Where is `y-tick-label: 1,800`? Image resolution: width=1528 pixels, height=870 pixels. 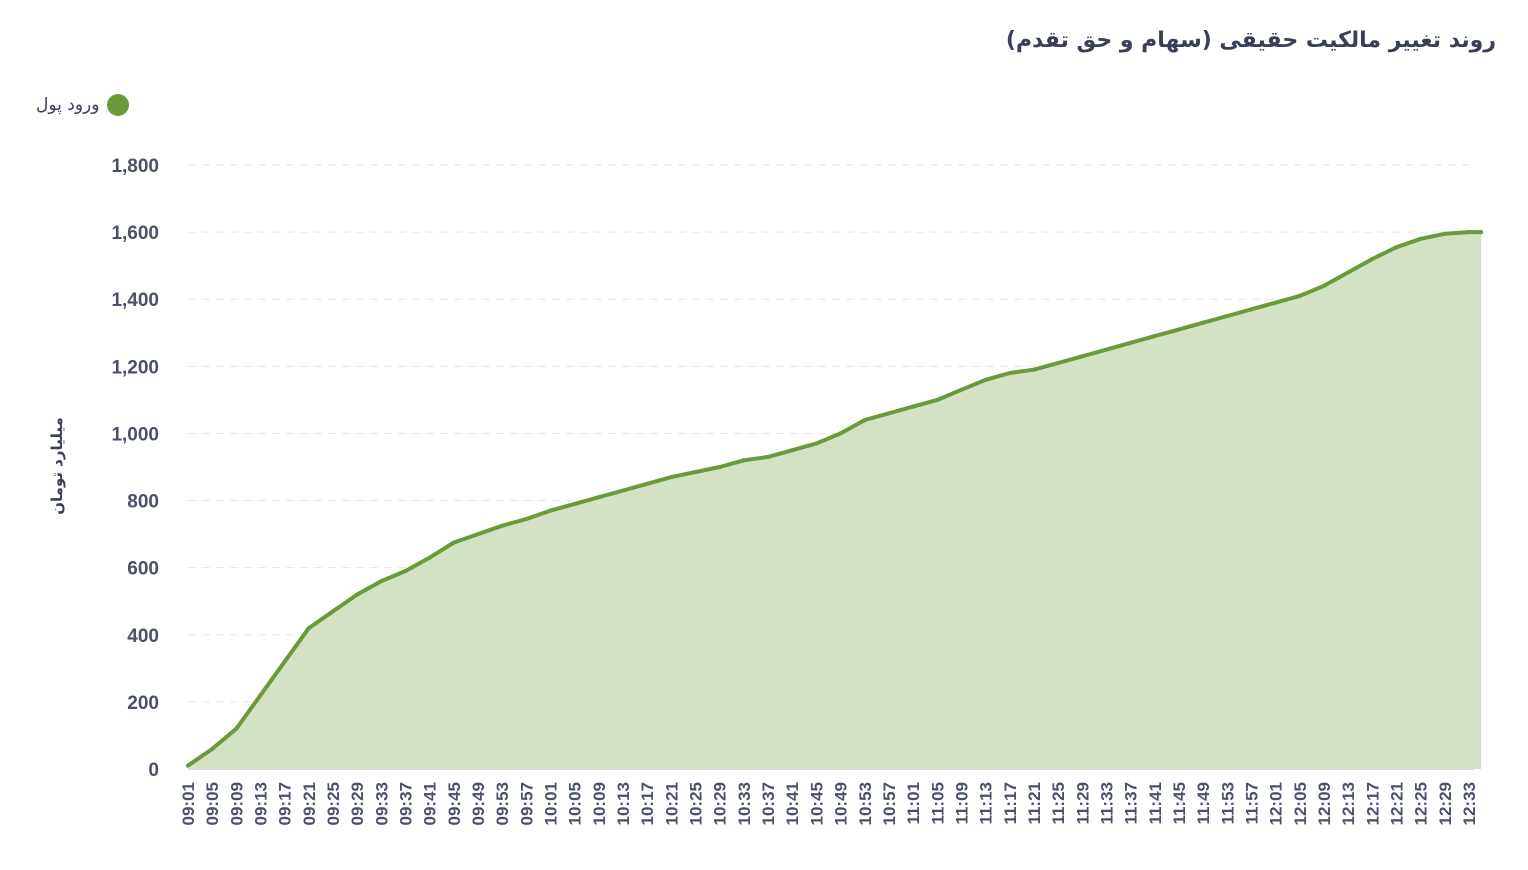
y-tick-label: 1,800 is located at coordinates (135, 166).